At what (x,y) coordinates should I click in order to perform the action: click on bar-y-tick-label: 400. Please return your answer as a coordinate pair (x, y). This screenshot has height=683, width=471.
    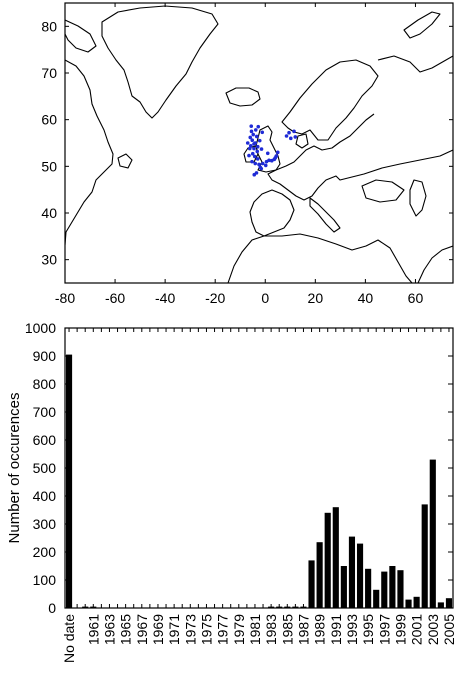
    Looking at the image, I should click on (45, 496).